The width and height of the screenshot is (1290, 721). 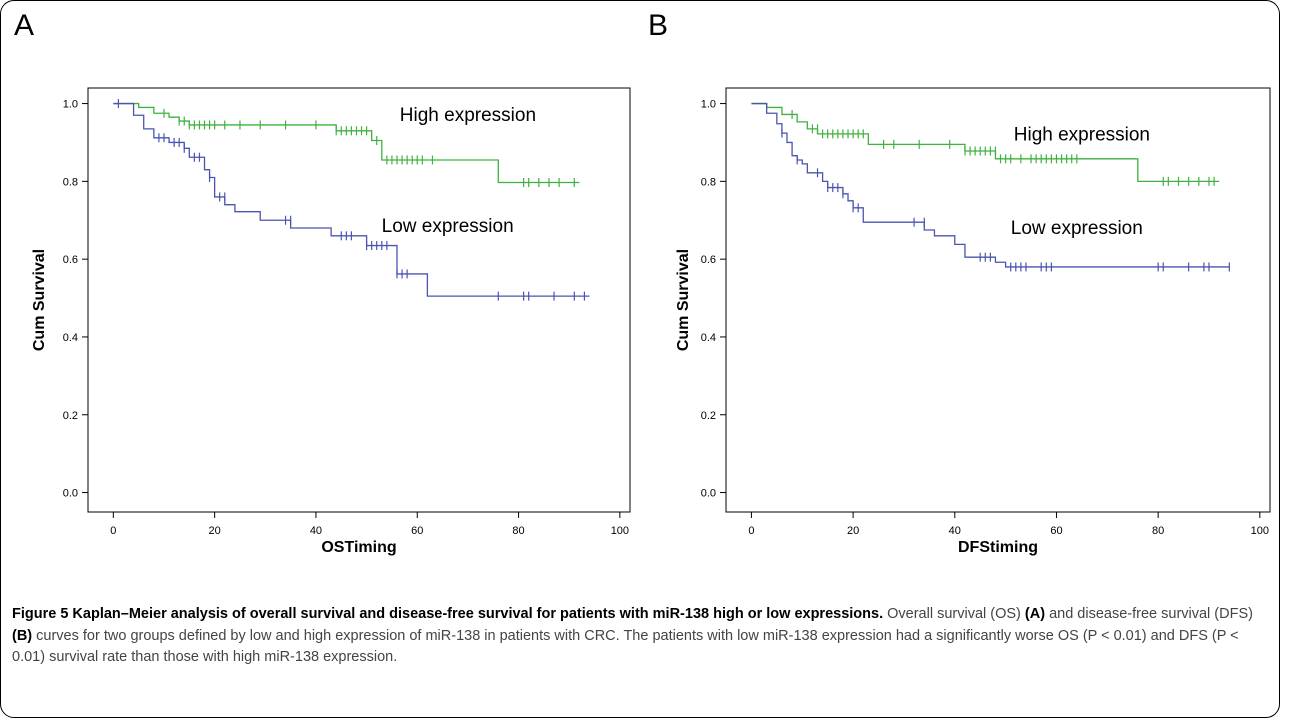 I want to click on os-high-expression-label: High expression, so click(x=468, y=115).